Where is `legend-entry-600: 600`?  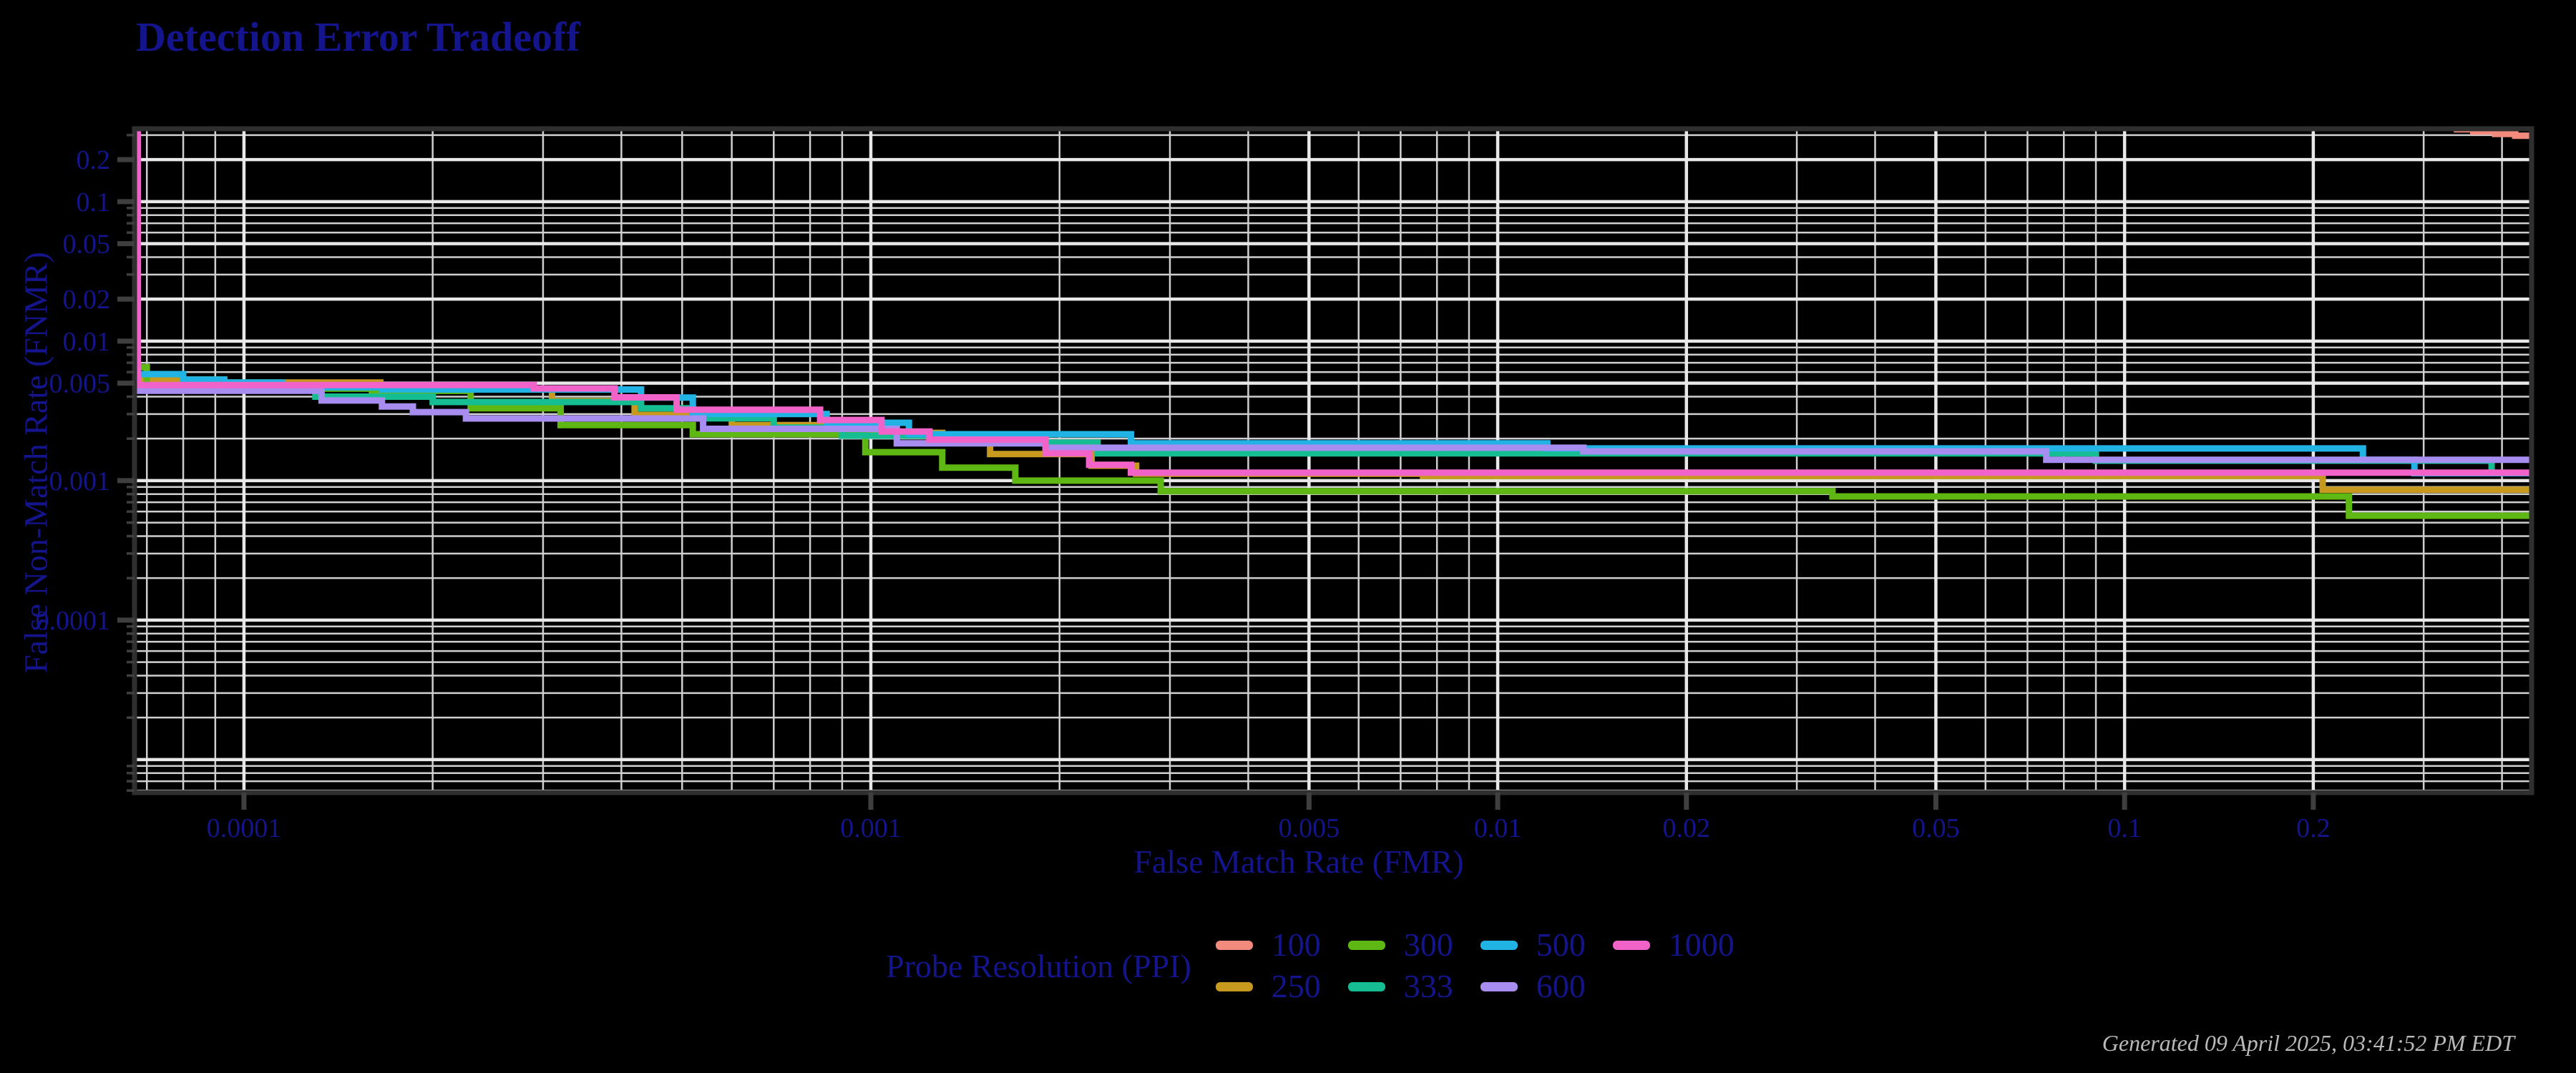
legend-entry-600: 600 is located at coordinates (1546, 986).